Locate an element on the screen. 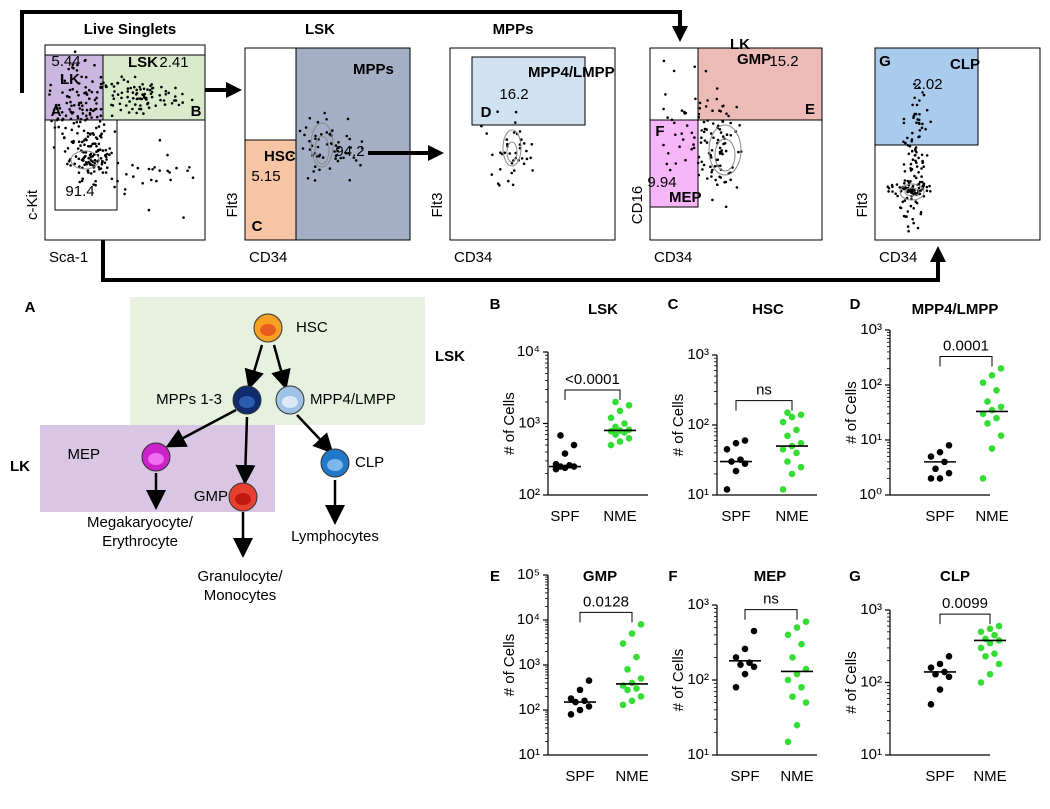  cell-nucleus is located at coordinates (290, 402).